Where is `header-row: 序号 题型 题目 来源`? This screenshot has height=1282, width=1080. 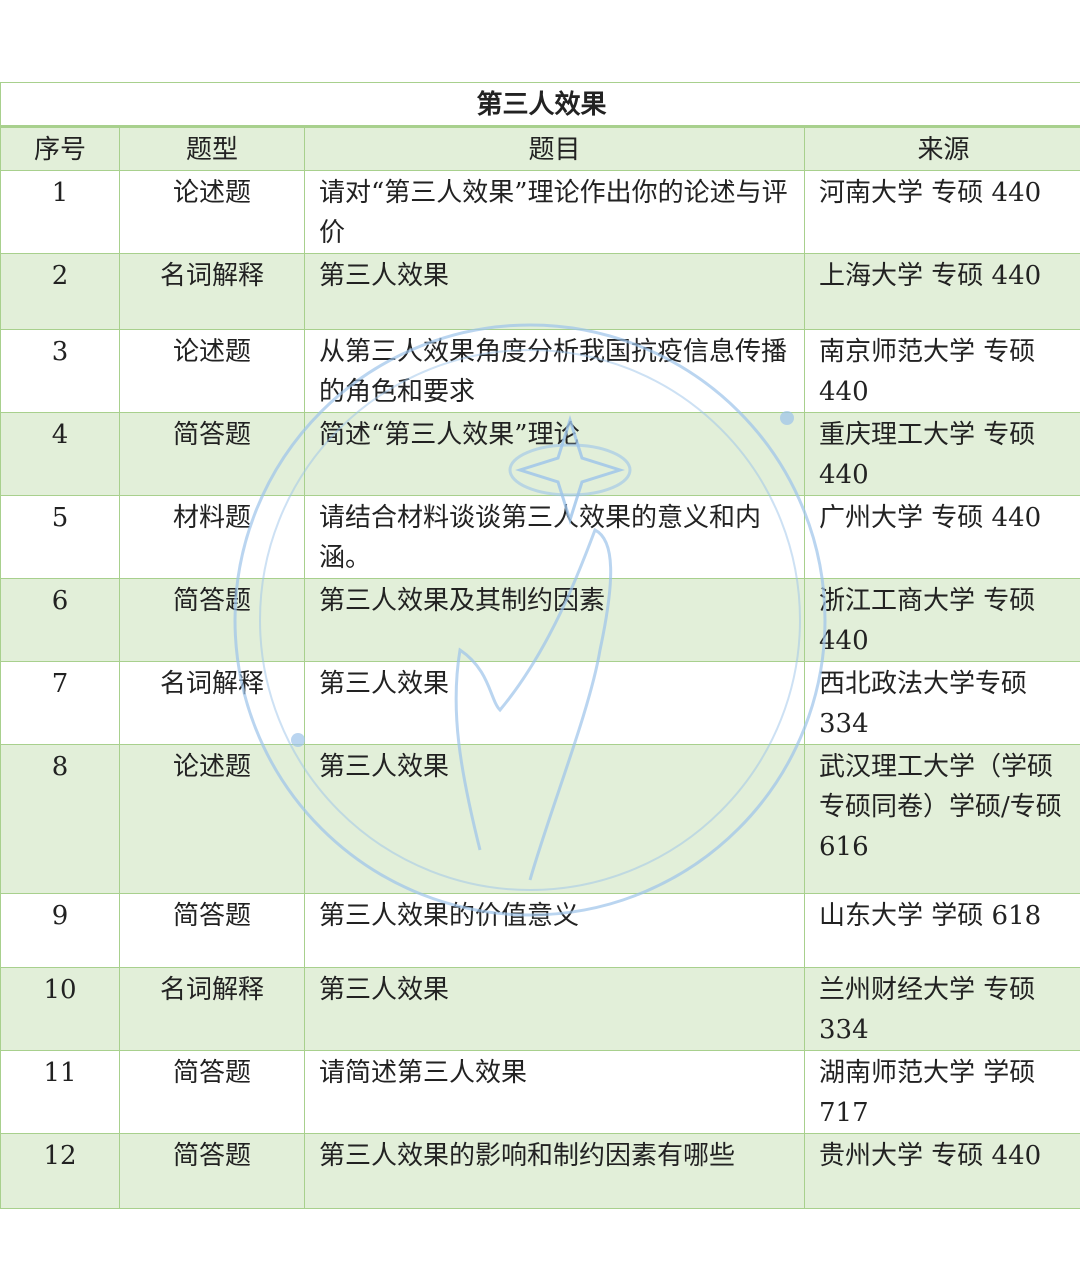 header-row: 序号 题型 题目 来源 is located at coordinates (540, 148).